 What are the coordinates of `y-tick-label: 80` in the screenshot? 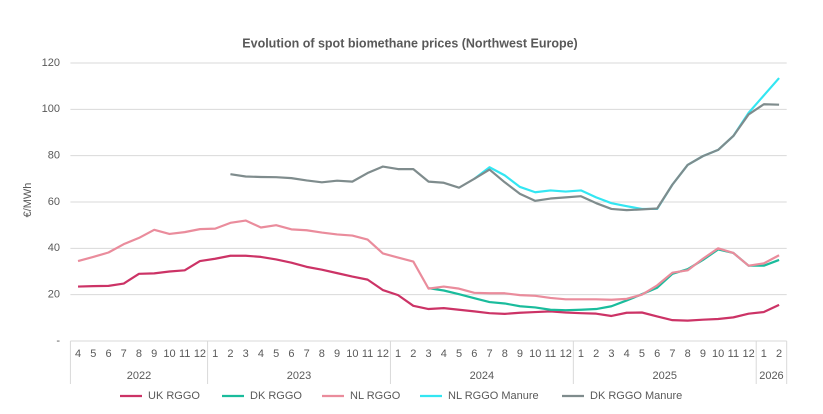 It's located at (54, 156).